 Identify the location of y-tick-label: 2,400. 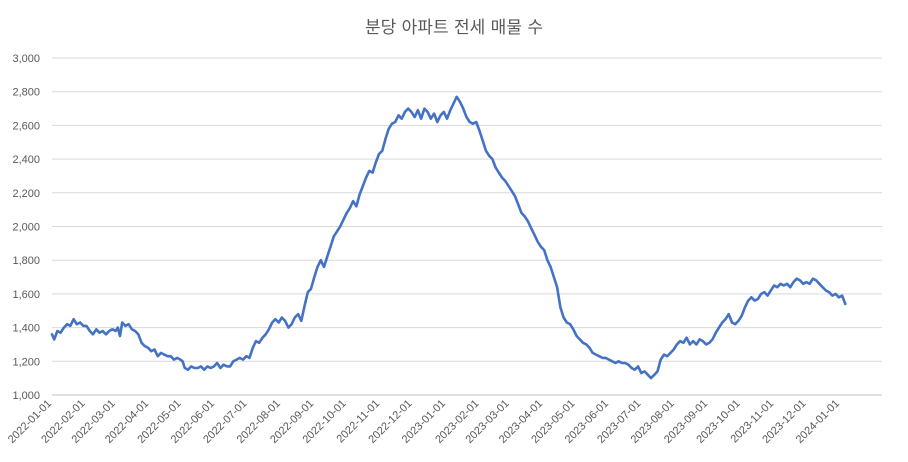
(26, 160).